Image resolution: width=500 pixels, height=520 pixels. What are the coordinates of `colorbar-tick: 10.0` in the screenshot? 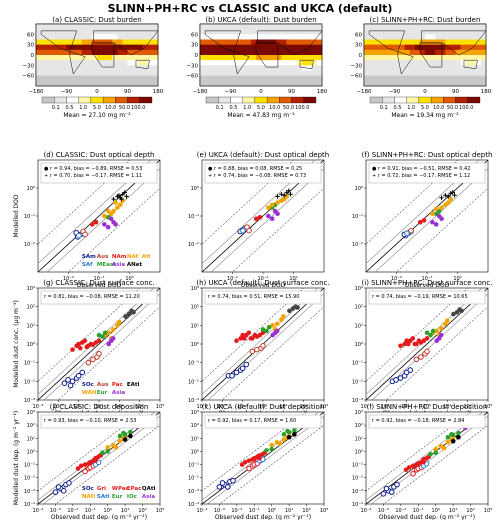 It's located at (110, 108).